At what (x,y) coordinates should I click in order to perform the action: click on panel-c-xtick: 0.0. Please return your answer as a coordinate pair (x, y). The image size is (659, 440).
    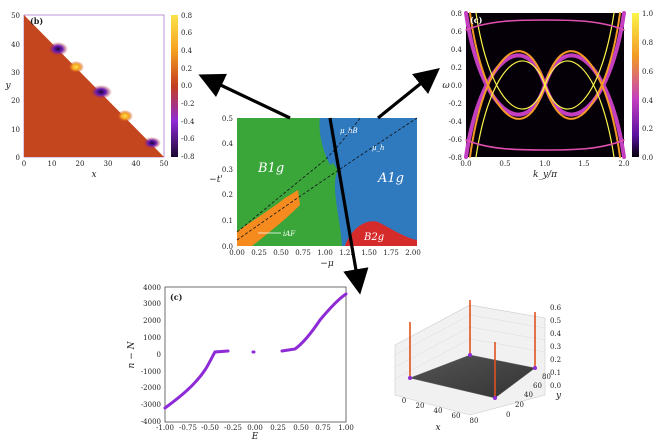
    Looking at the image, I should click on (465, 164).